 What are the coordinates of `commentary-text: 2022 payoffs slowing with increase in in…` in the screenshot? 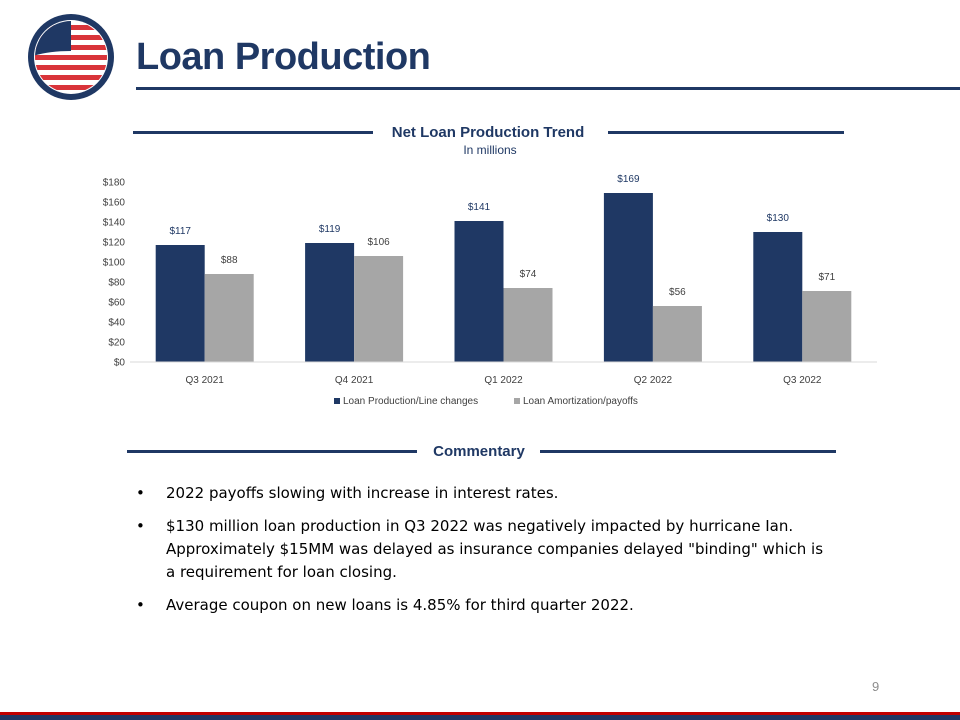 It's located at (362, 493).